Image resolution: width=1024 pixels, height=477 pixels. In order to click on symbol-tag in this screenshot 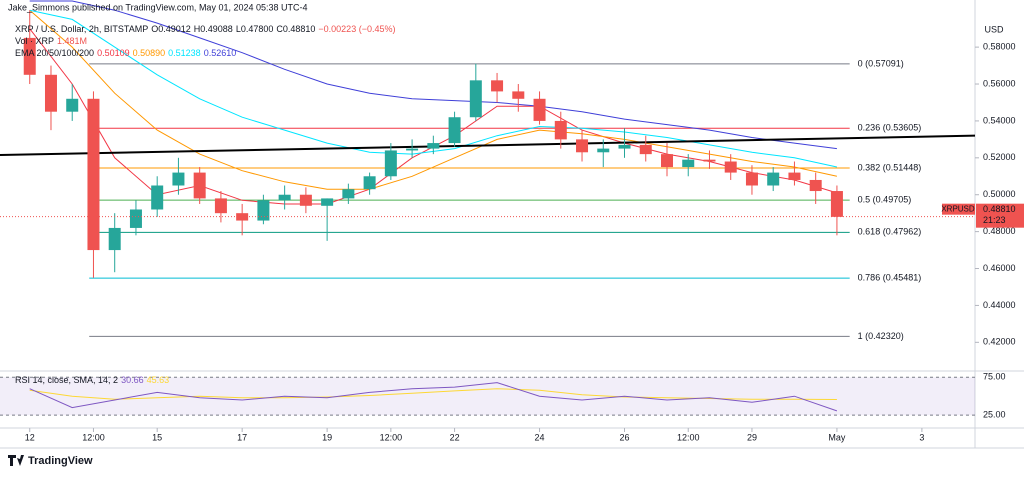, I will do `click(958, 209)`.